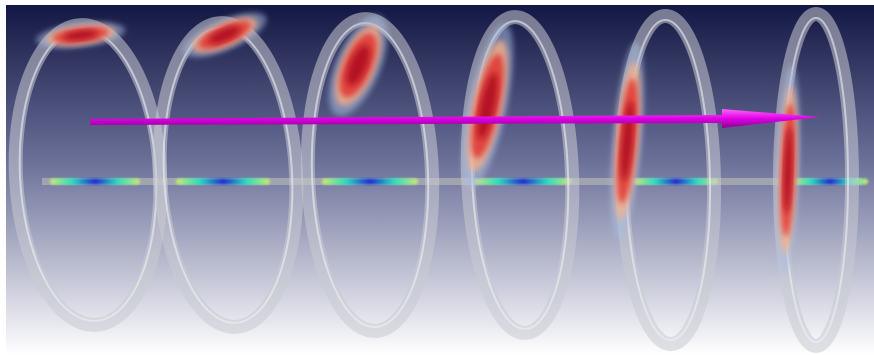 The width and height of the screenshot is (874, 355). I want to click on top-border, so click(437, 2).